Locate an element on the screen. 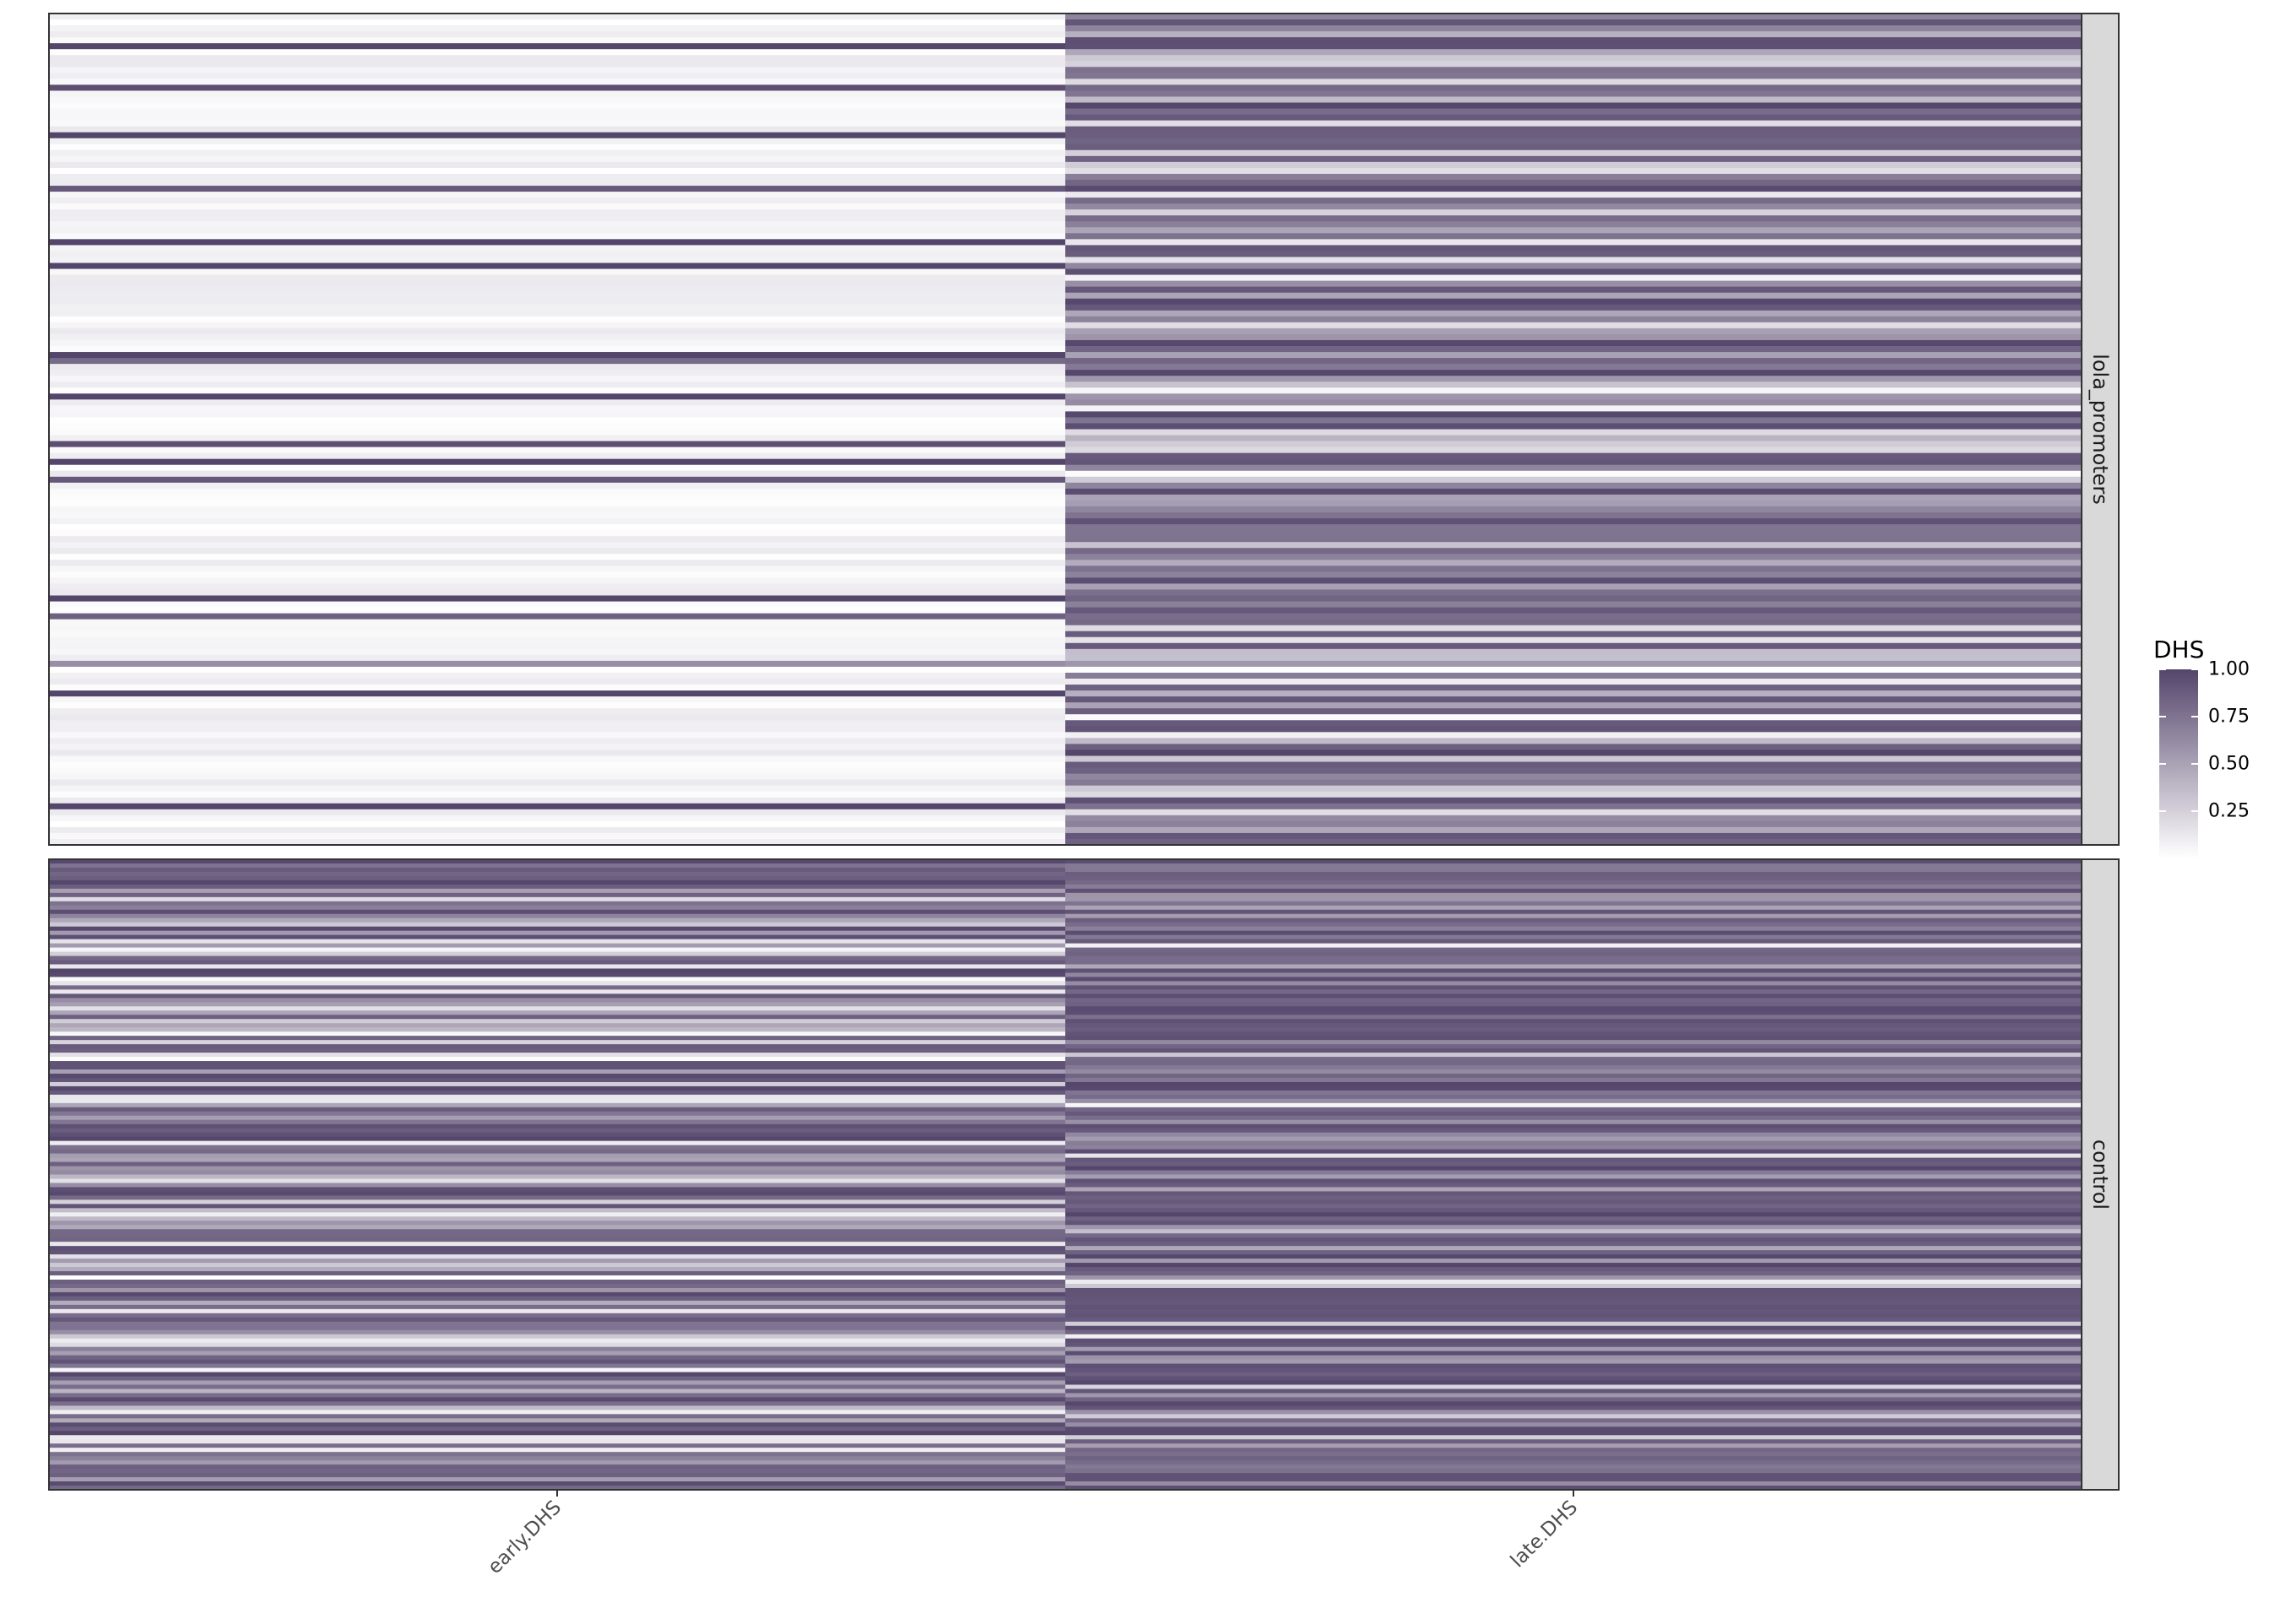 The image size is (2269, 1624). heatmap-cell-control-late.DHS-8 is located at coordinates (1573, 895).